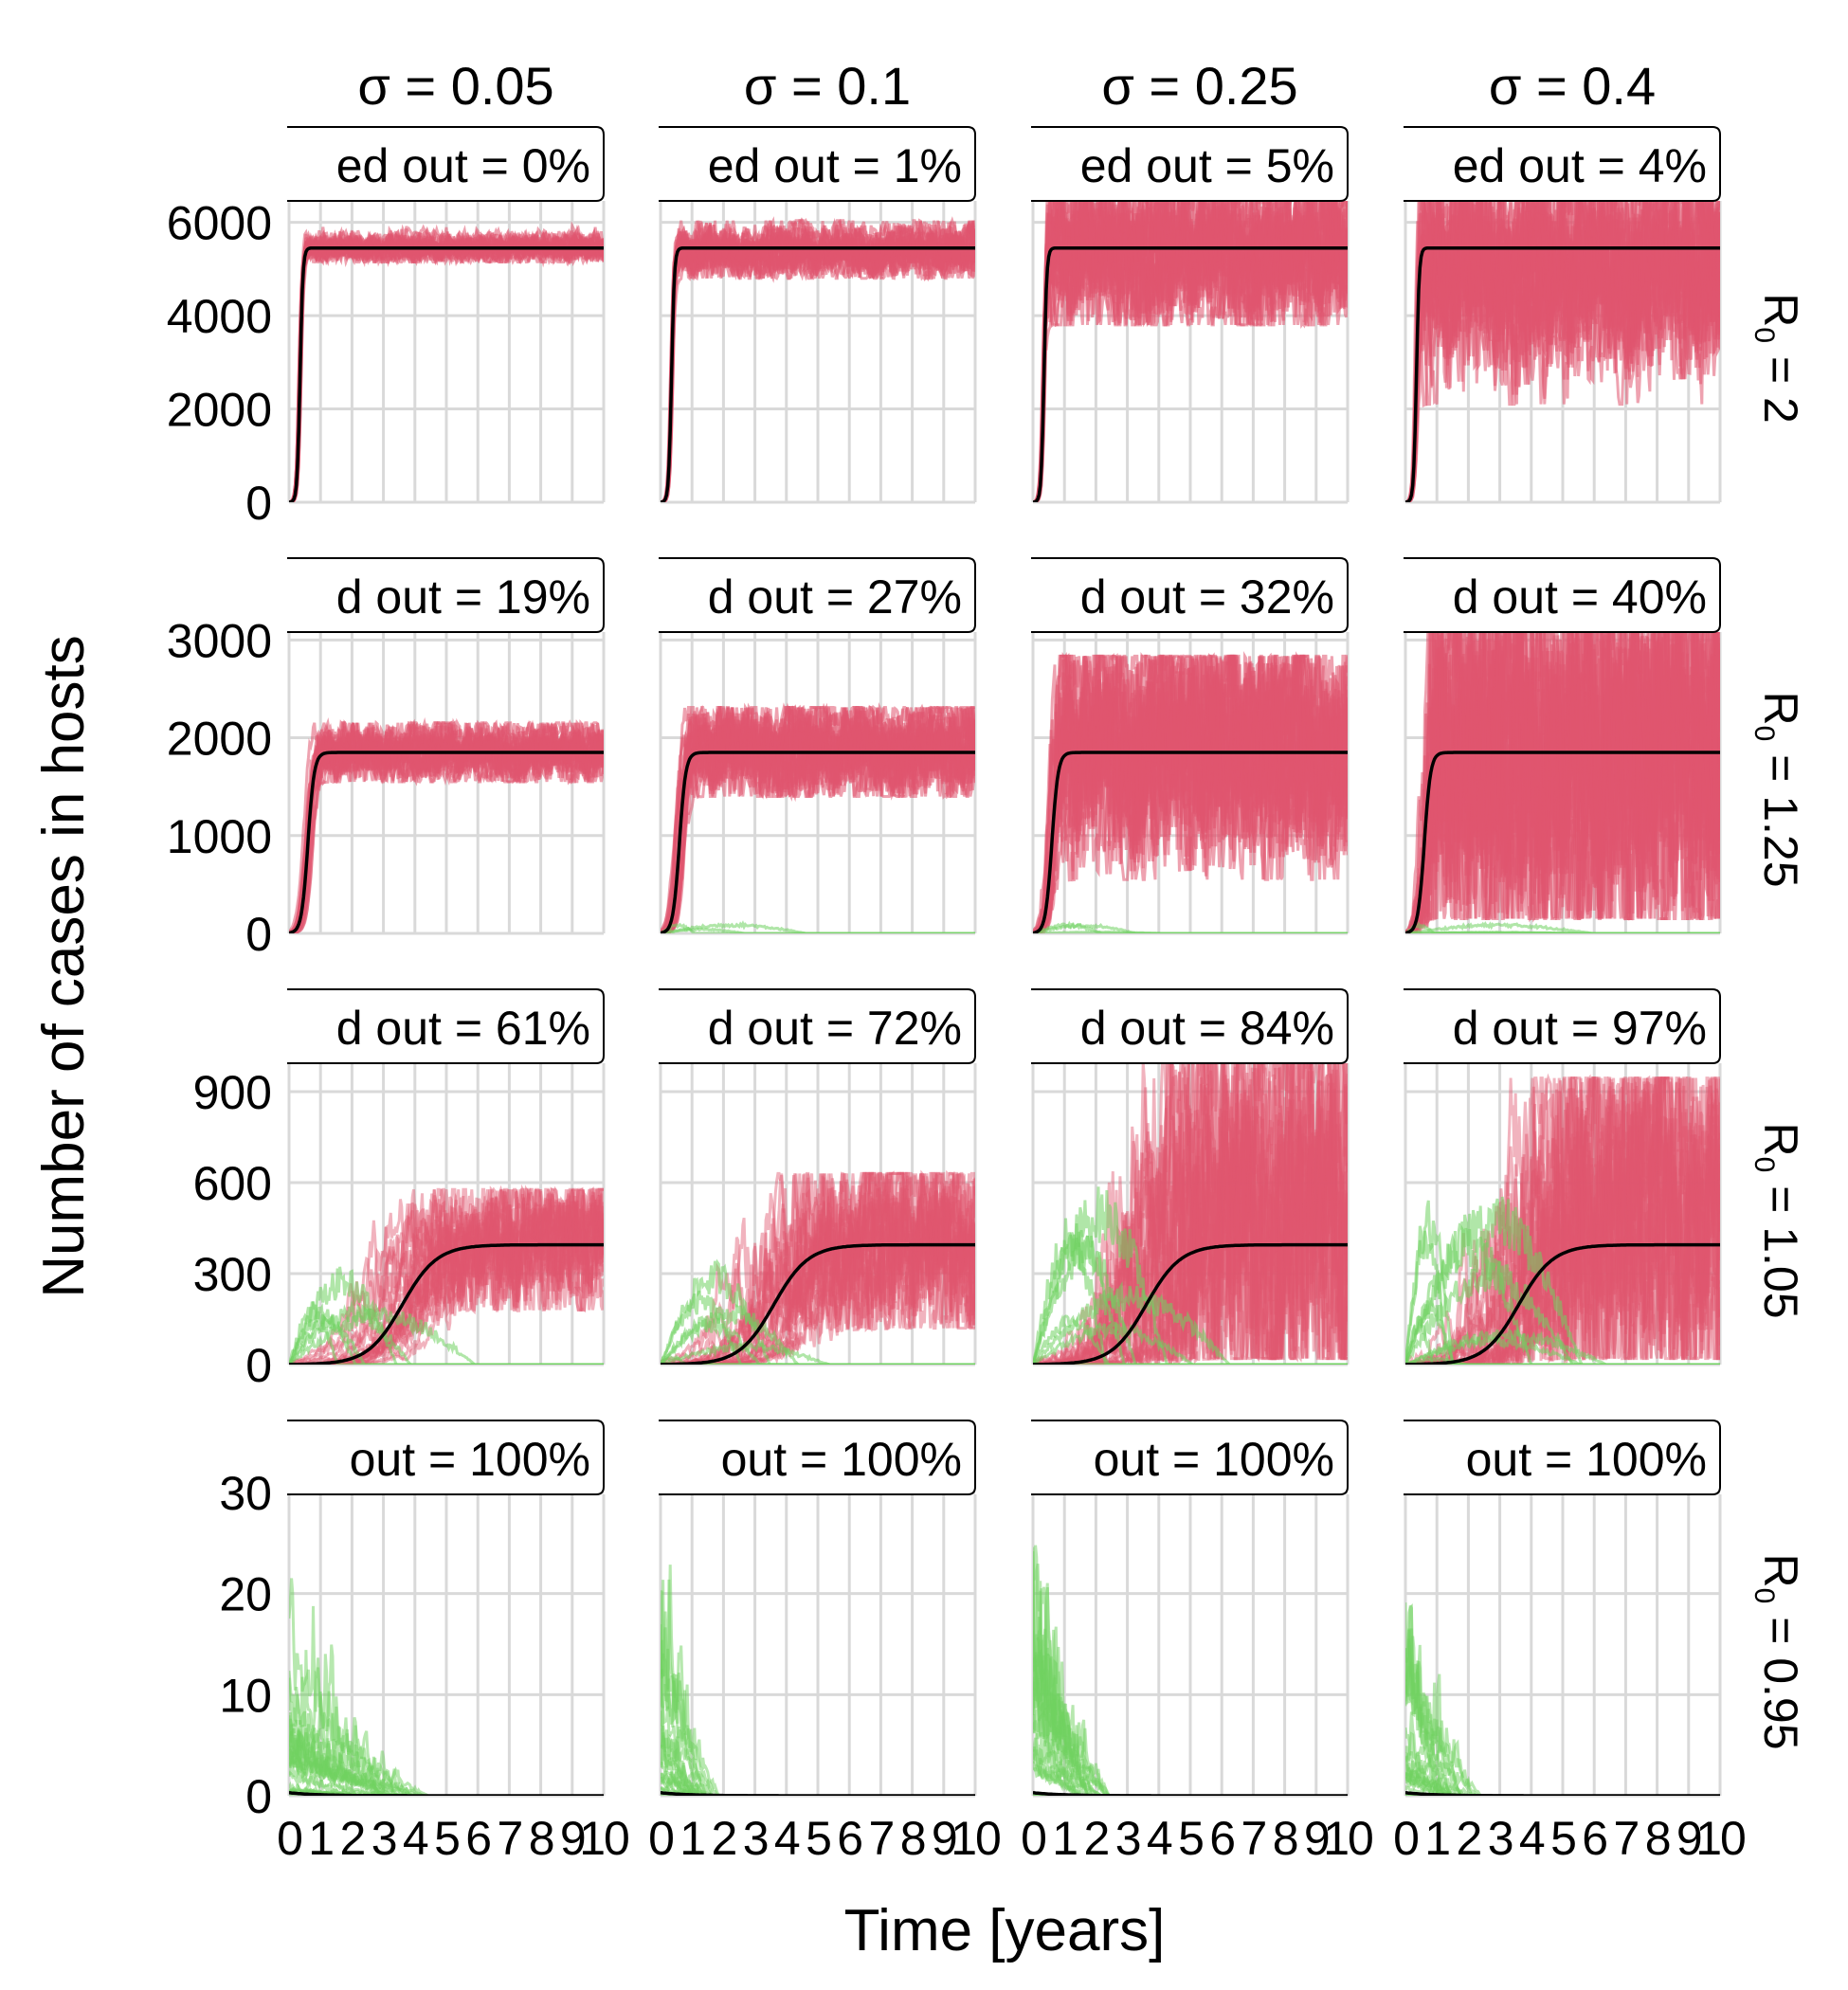 This screenshot has height=1990, width=1848. I want to click on x-tick-label: 0, so click(289, 1838).